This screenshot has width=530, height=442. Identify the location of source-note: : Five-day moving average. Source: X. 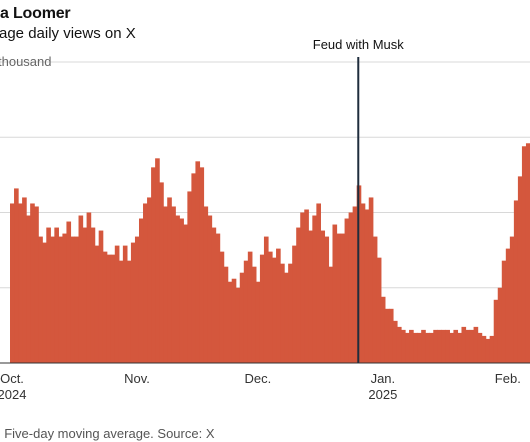
(107, 433).